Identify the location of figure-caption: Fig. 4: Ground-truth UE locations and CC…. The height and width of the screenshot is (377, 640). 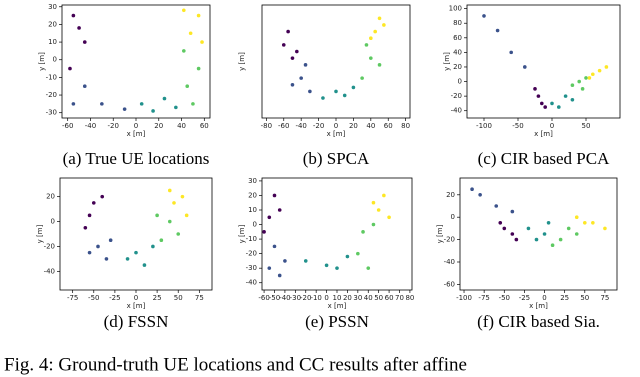
(235, 364).